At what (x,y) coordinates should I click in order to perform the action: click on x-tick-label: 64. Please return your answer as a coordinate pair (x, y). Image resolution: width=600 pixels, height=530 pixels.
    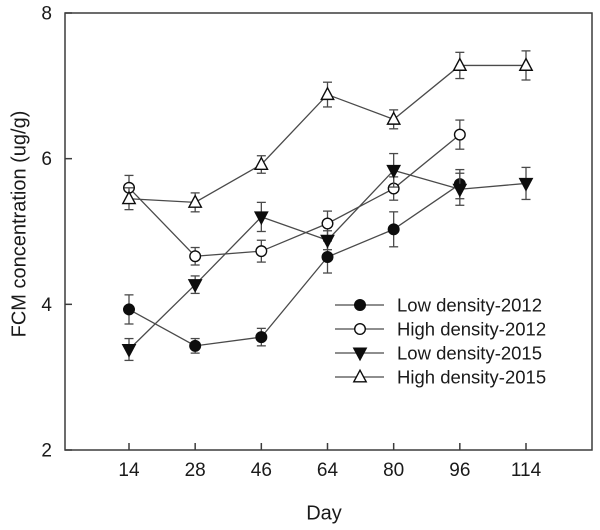
    Looking at the image, I should click on (328, 470).